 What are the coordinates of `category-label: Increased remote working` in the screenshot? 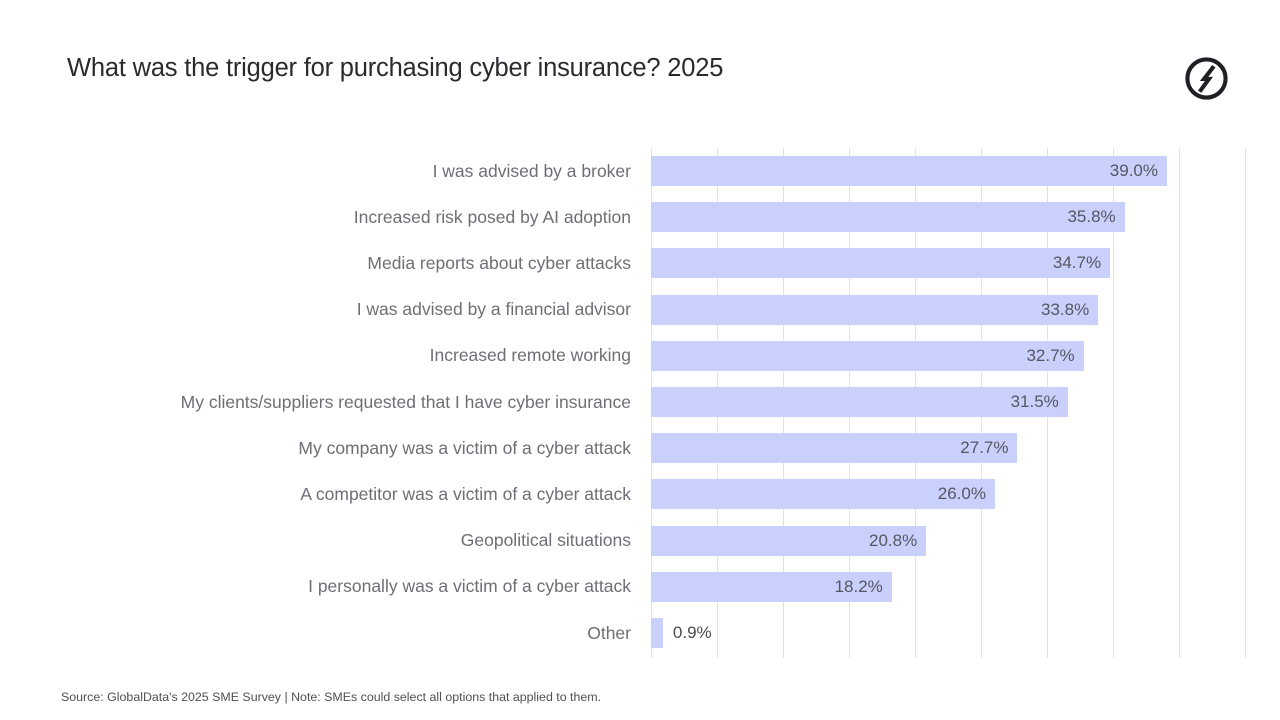 It's located at (530, 355).